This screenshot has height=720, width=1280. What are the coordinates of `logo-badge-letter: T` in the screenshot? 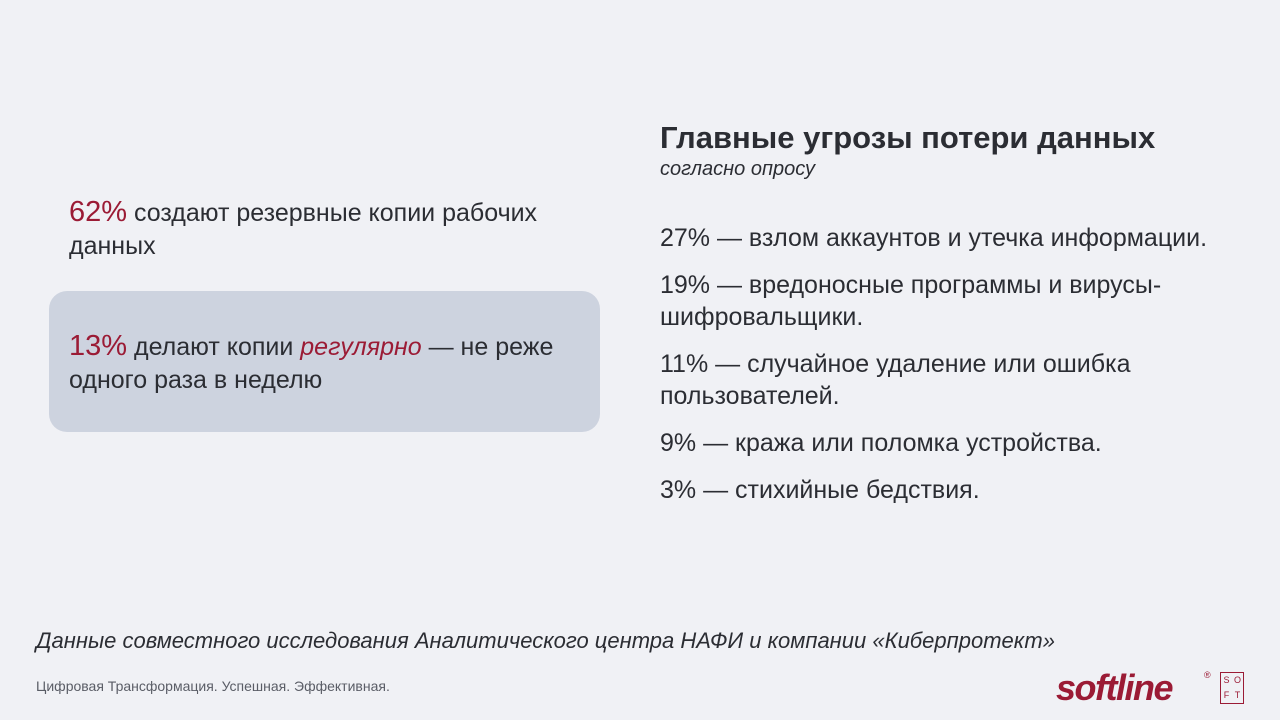 It's located at (1237, 695).